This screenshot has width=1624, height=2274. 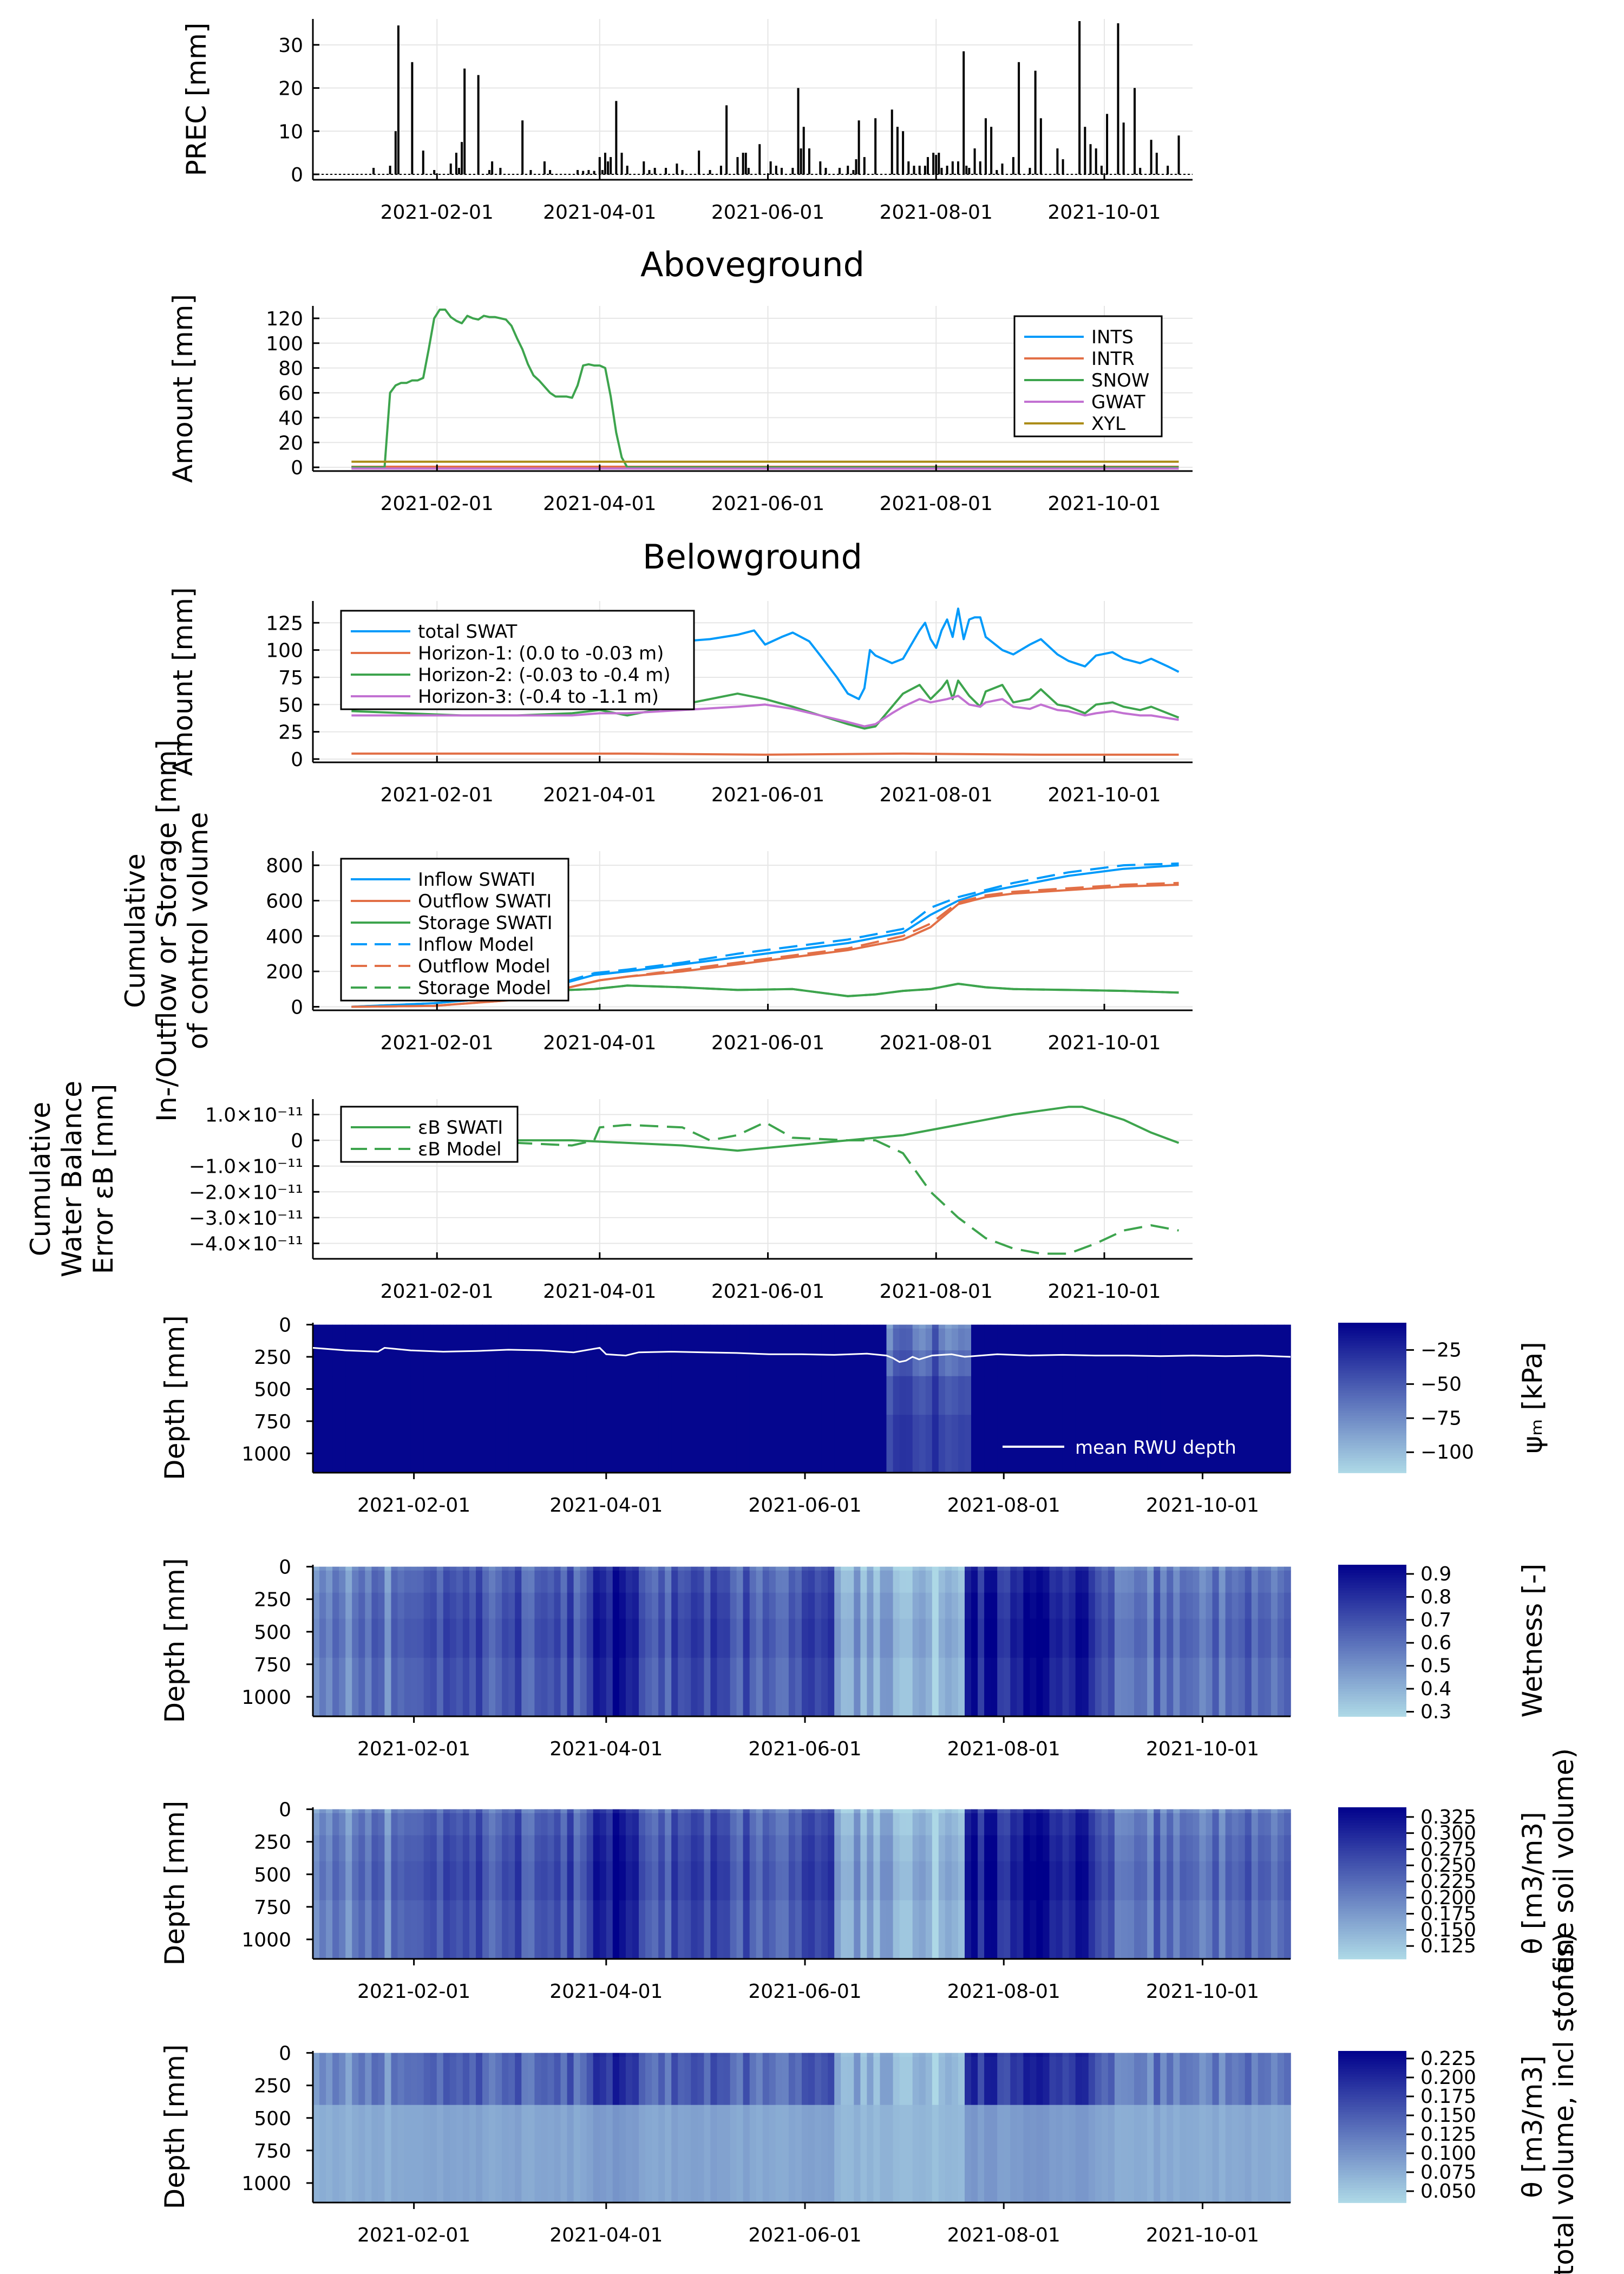 I want to click on err-legend-label: εB Model, so click(x=460, y=1150).